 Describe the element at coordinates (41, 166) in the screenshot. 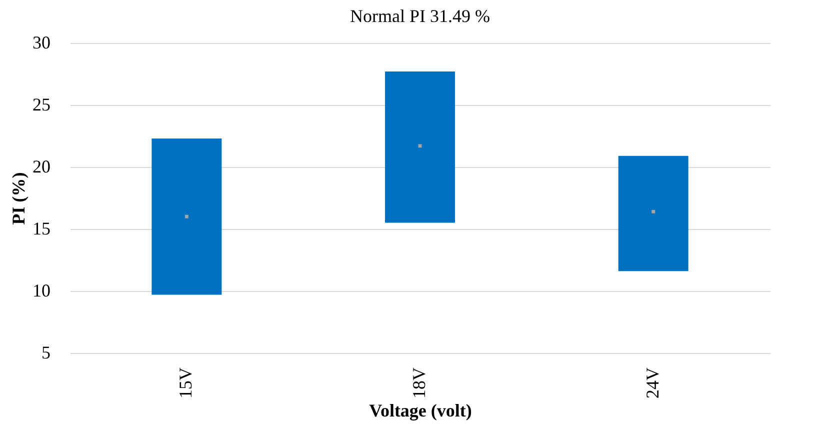

I see `y-tick-label: 20` at that location.